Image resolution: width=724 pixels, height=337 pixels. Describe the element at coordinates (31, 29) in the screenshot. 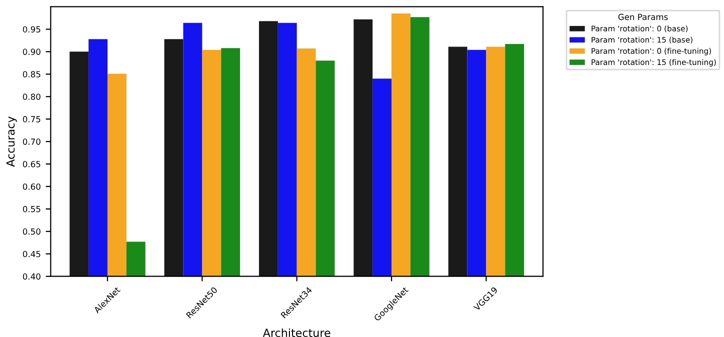

I see `y-tick-label: 0.95` at that location.